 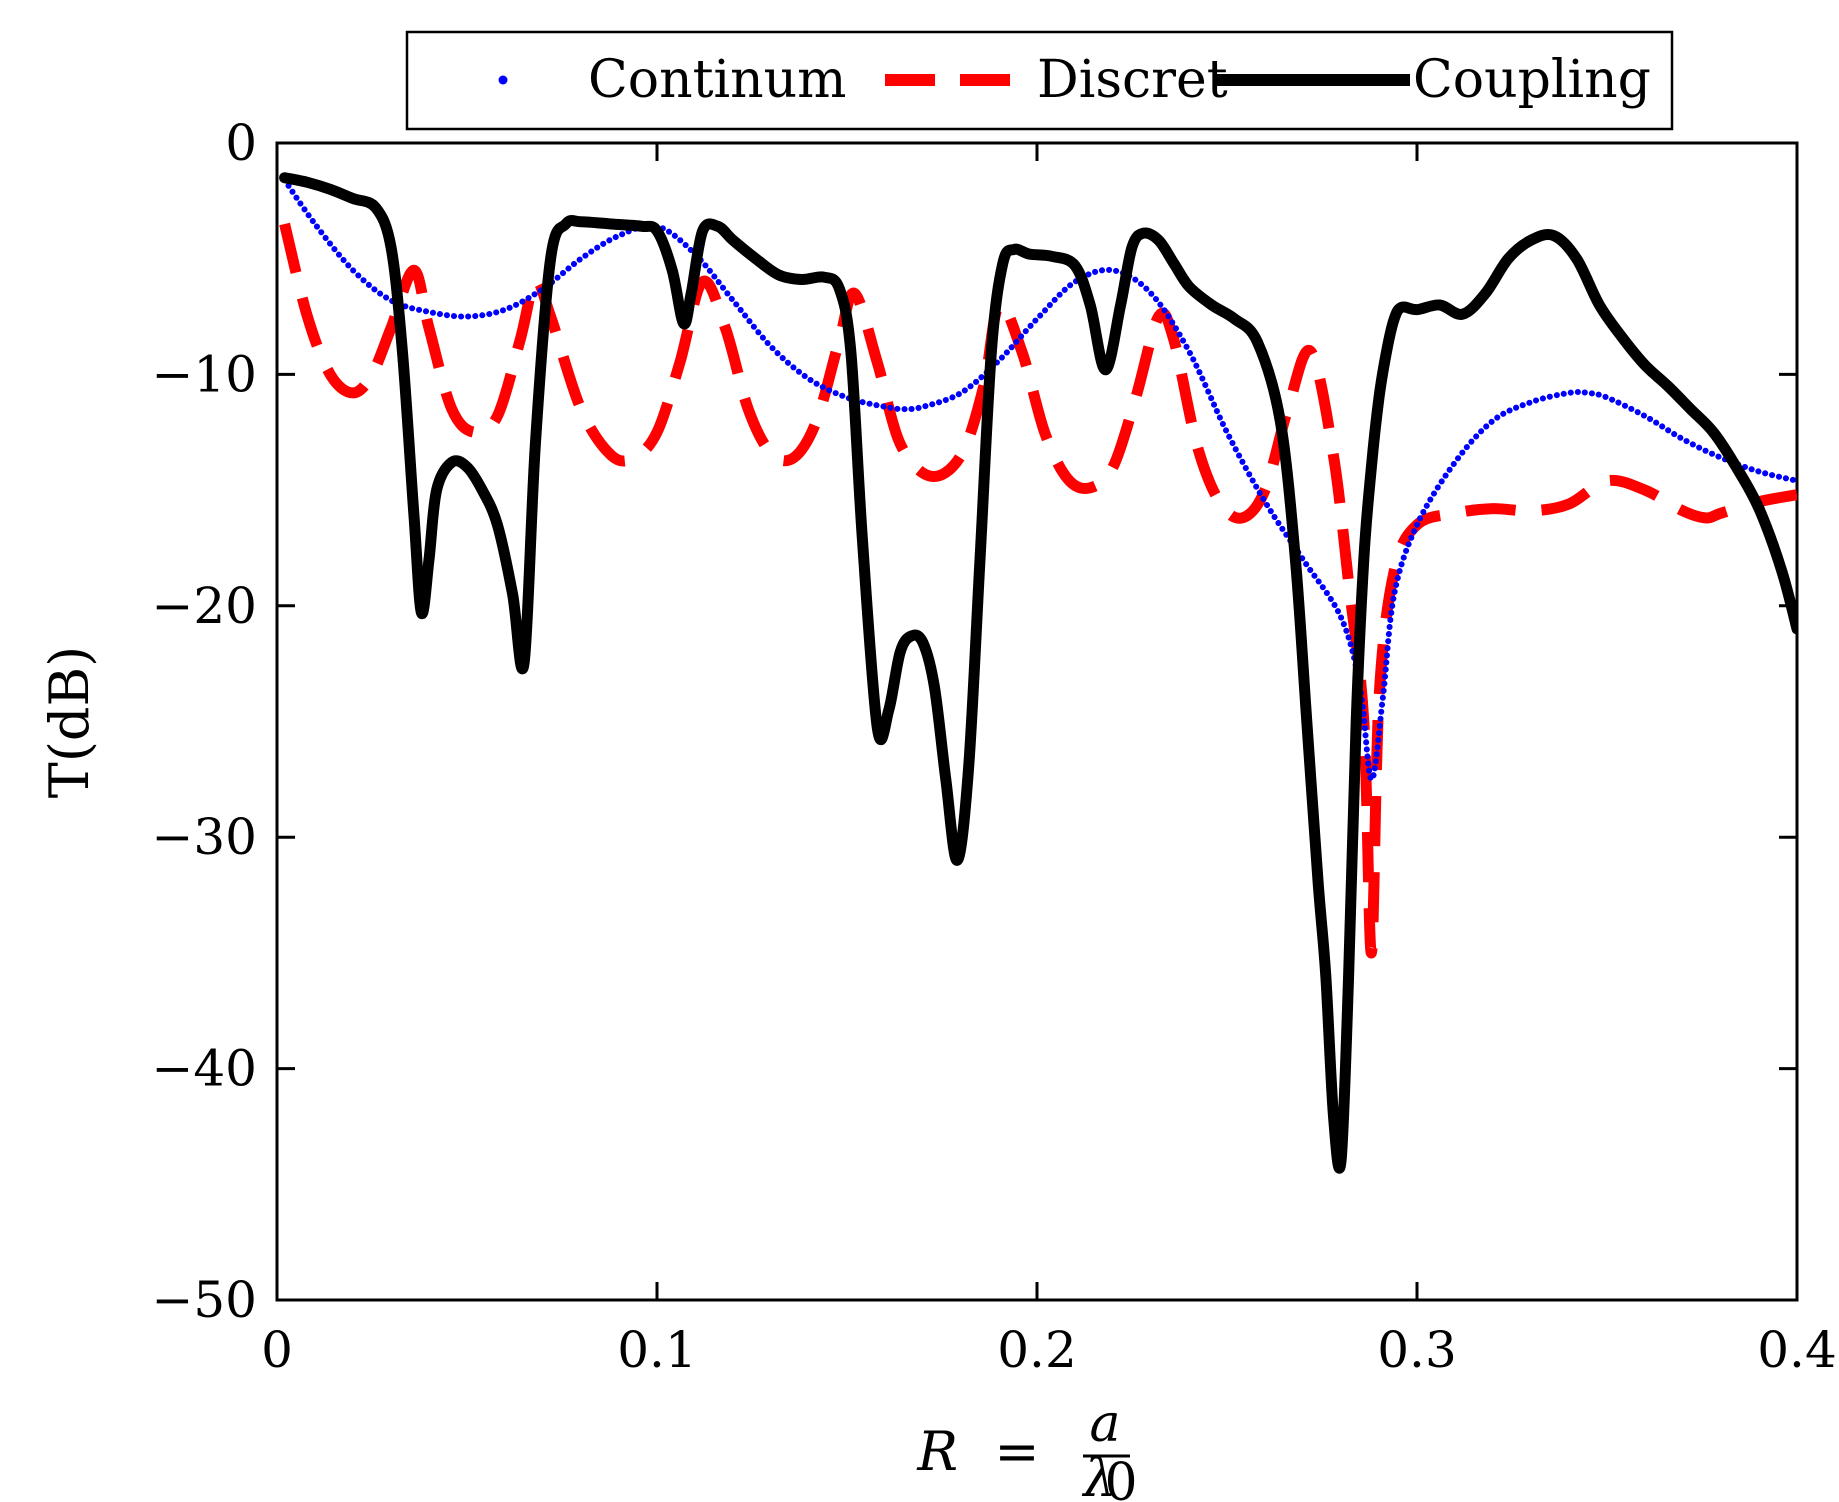 What do you see at coordinates (204, 1300) in the screenshot?
I see `y-tick-label: −50` at bounding box center [204, 1300].